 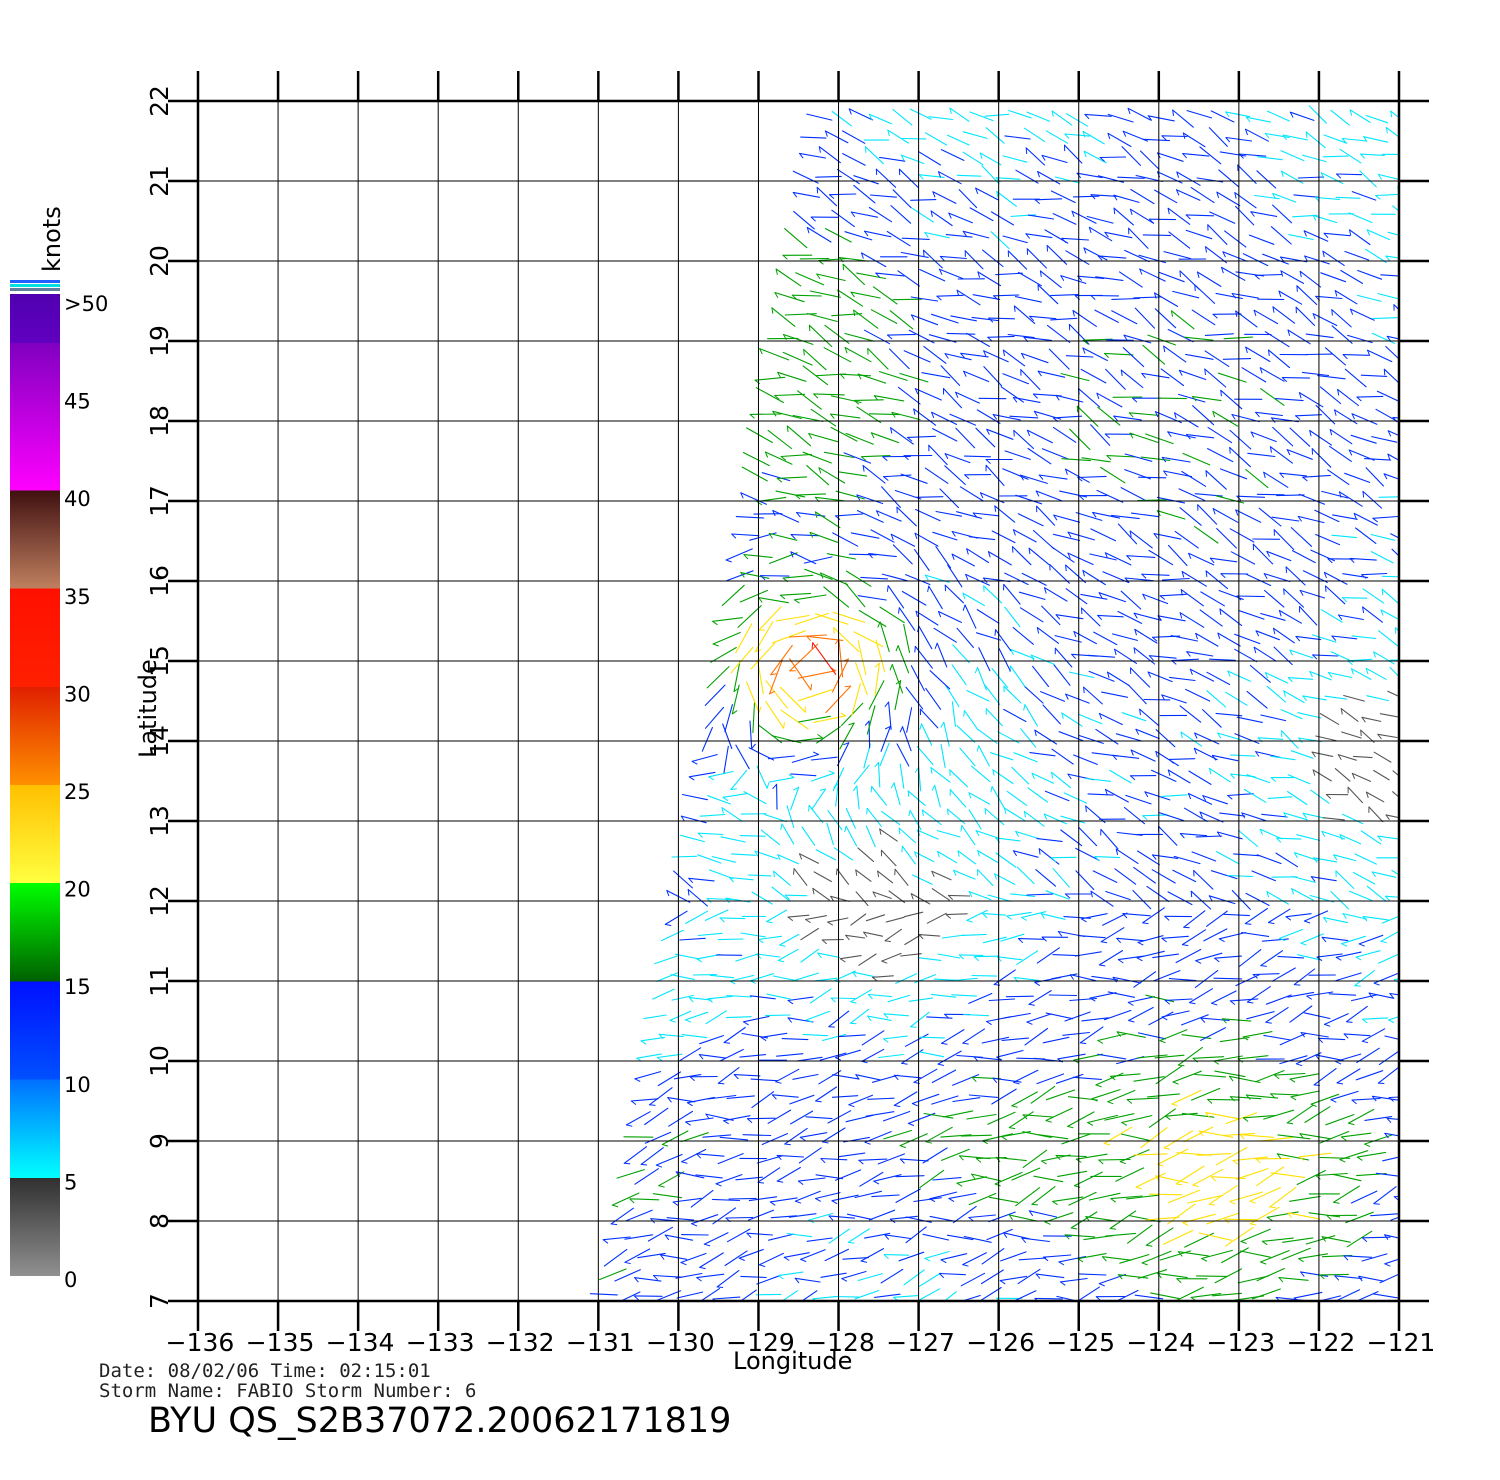 I want to click on colorbar-label-8: 10, so click(x=77, y=1085).